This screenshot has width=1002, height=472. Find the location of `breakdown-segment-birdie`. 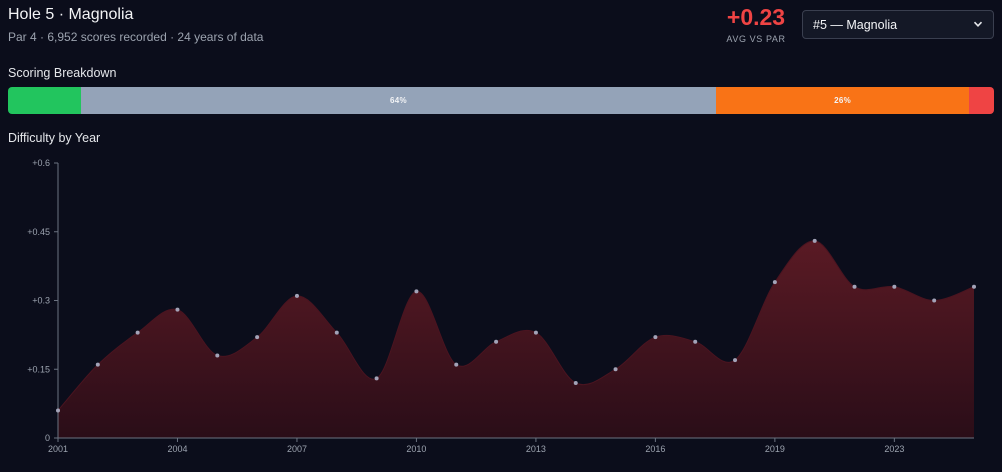

breakdown-segment-birdie is located at coordinates (44, 100).